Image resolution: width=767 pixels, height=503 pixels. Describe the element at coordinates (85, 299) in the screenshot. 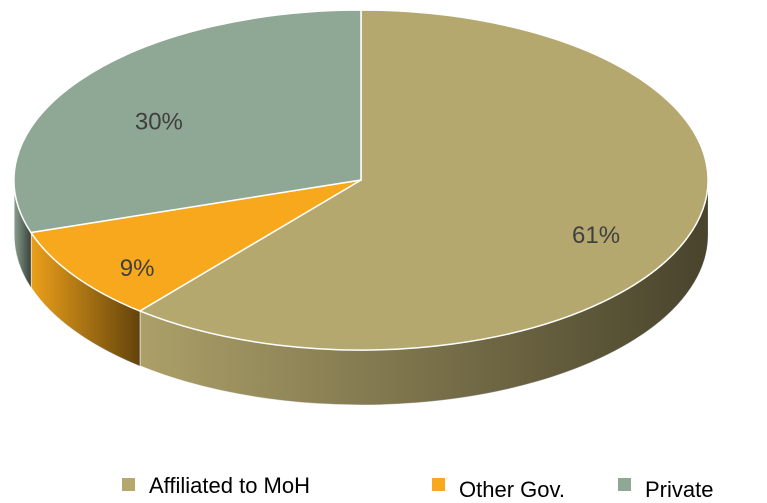

I see `slice-side-shade` at that location.